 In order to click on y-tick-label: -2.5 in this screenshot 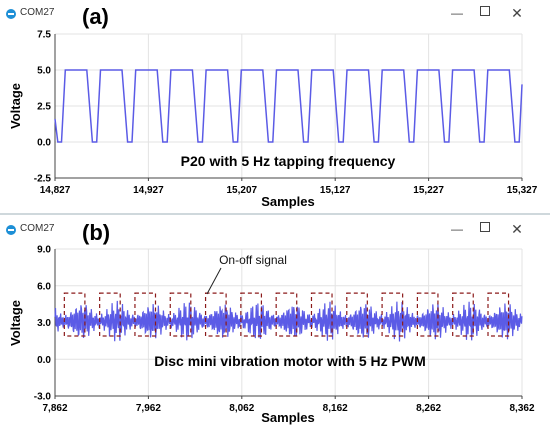, I will do `click(43, 179)`.